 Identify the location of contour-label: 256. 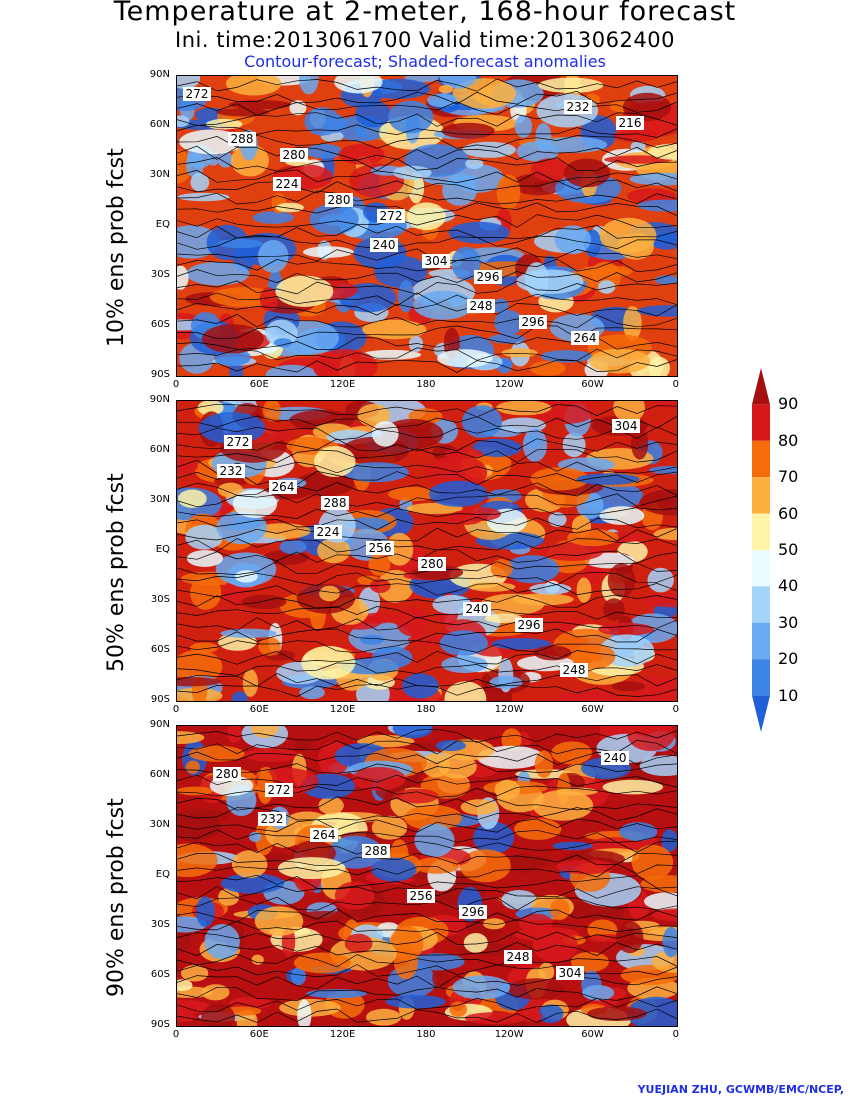
(380, 548).